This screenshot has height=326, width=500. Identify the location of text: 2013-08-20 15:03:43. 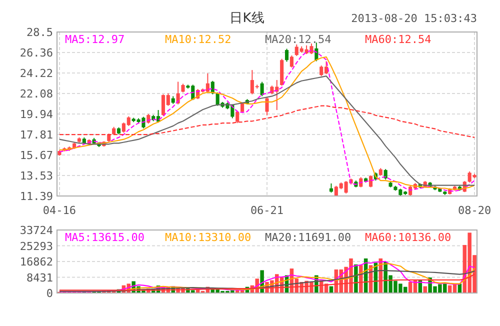
(414, 18).